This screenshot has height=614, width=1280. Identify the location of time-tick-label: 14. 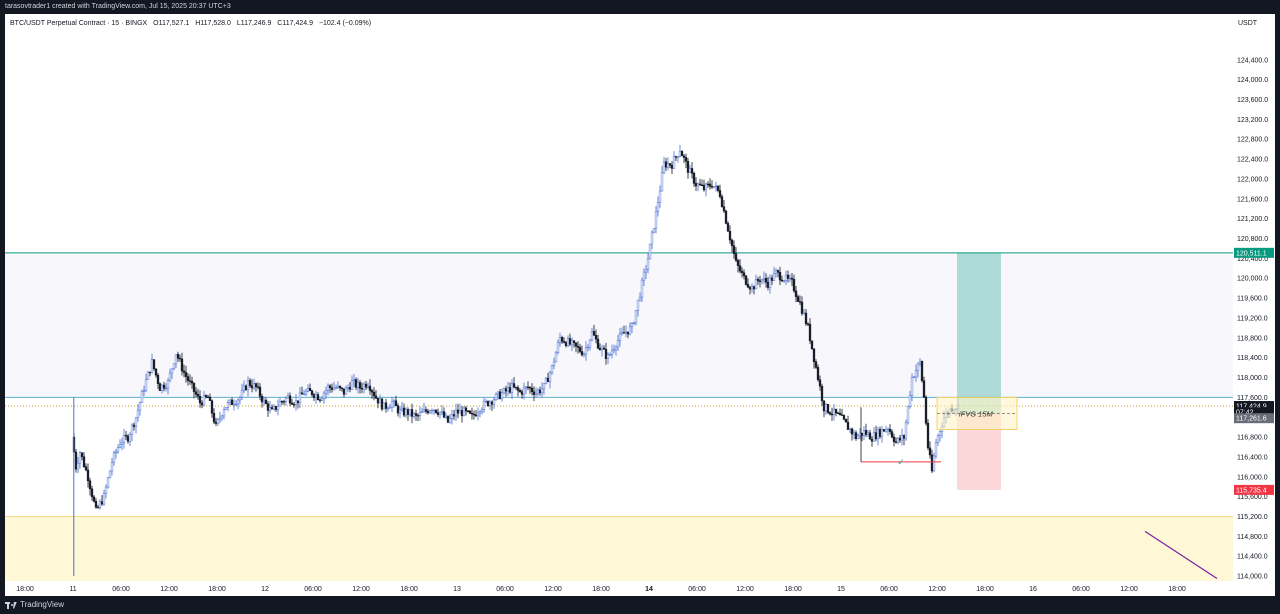
(649, 589).